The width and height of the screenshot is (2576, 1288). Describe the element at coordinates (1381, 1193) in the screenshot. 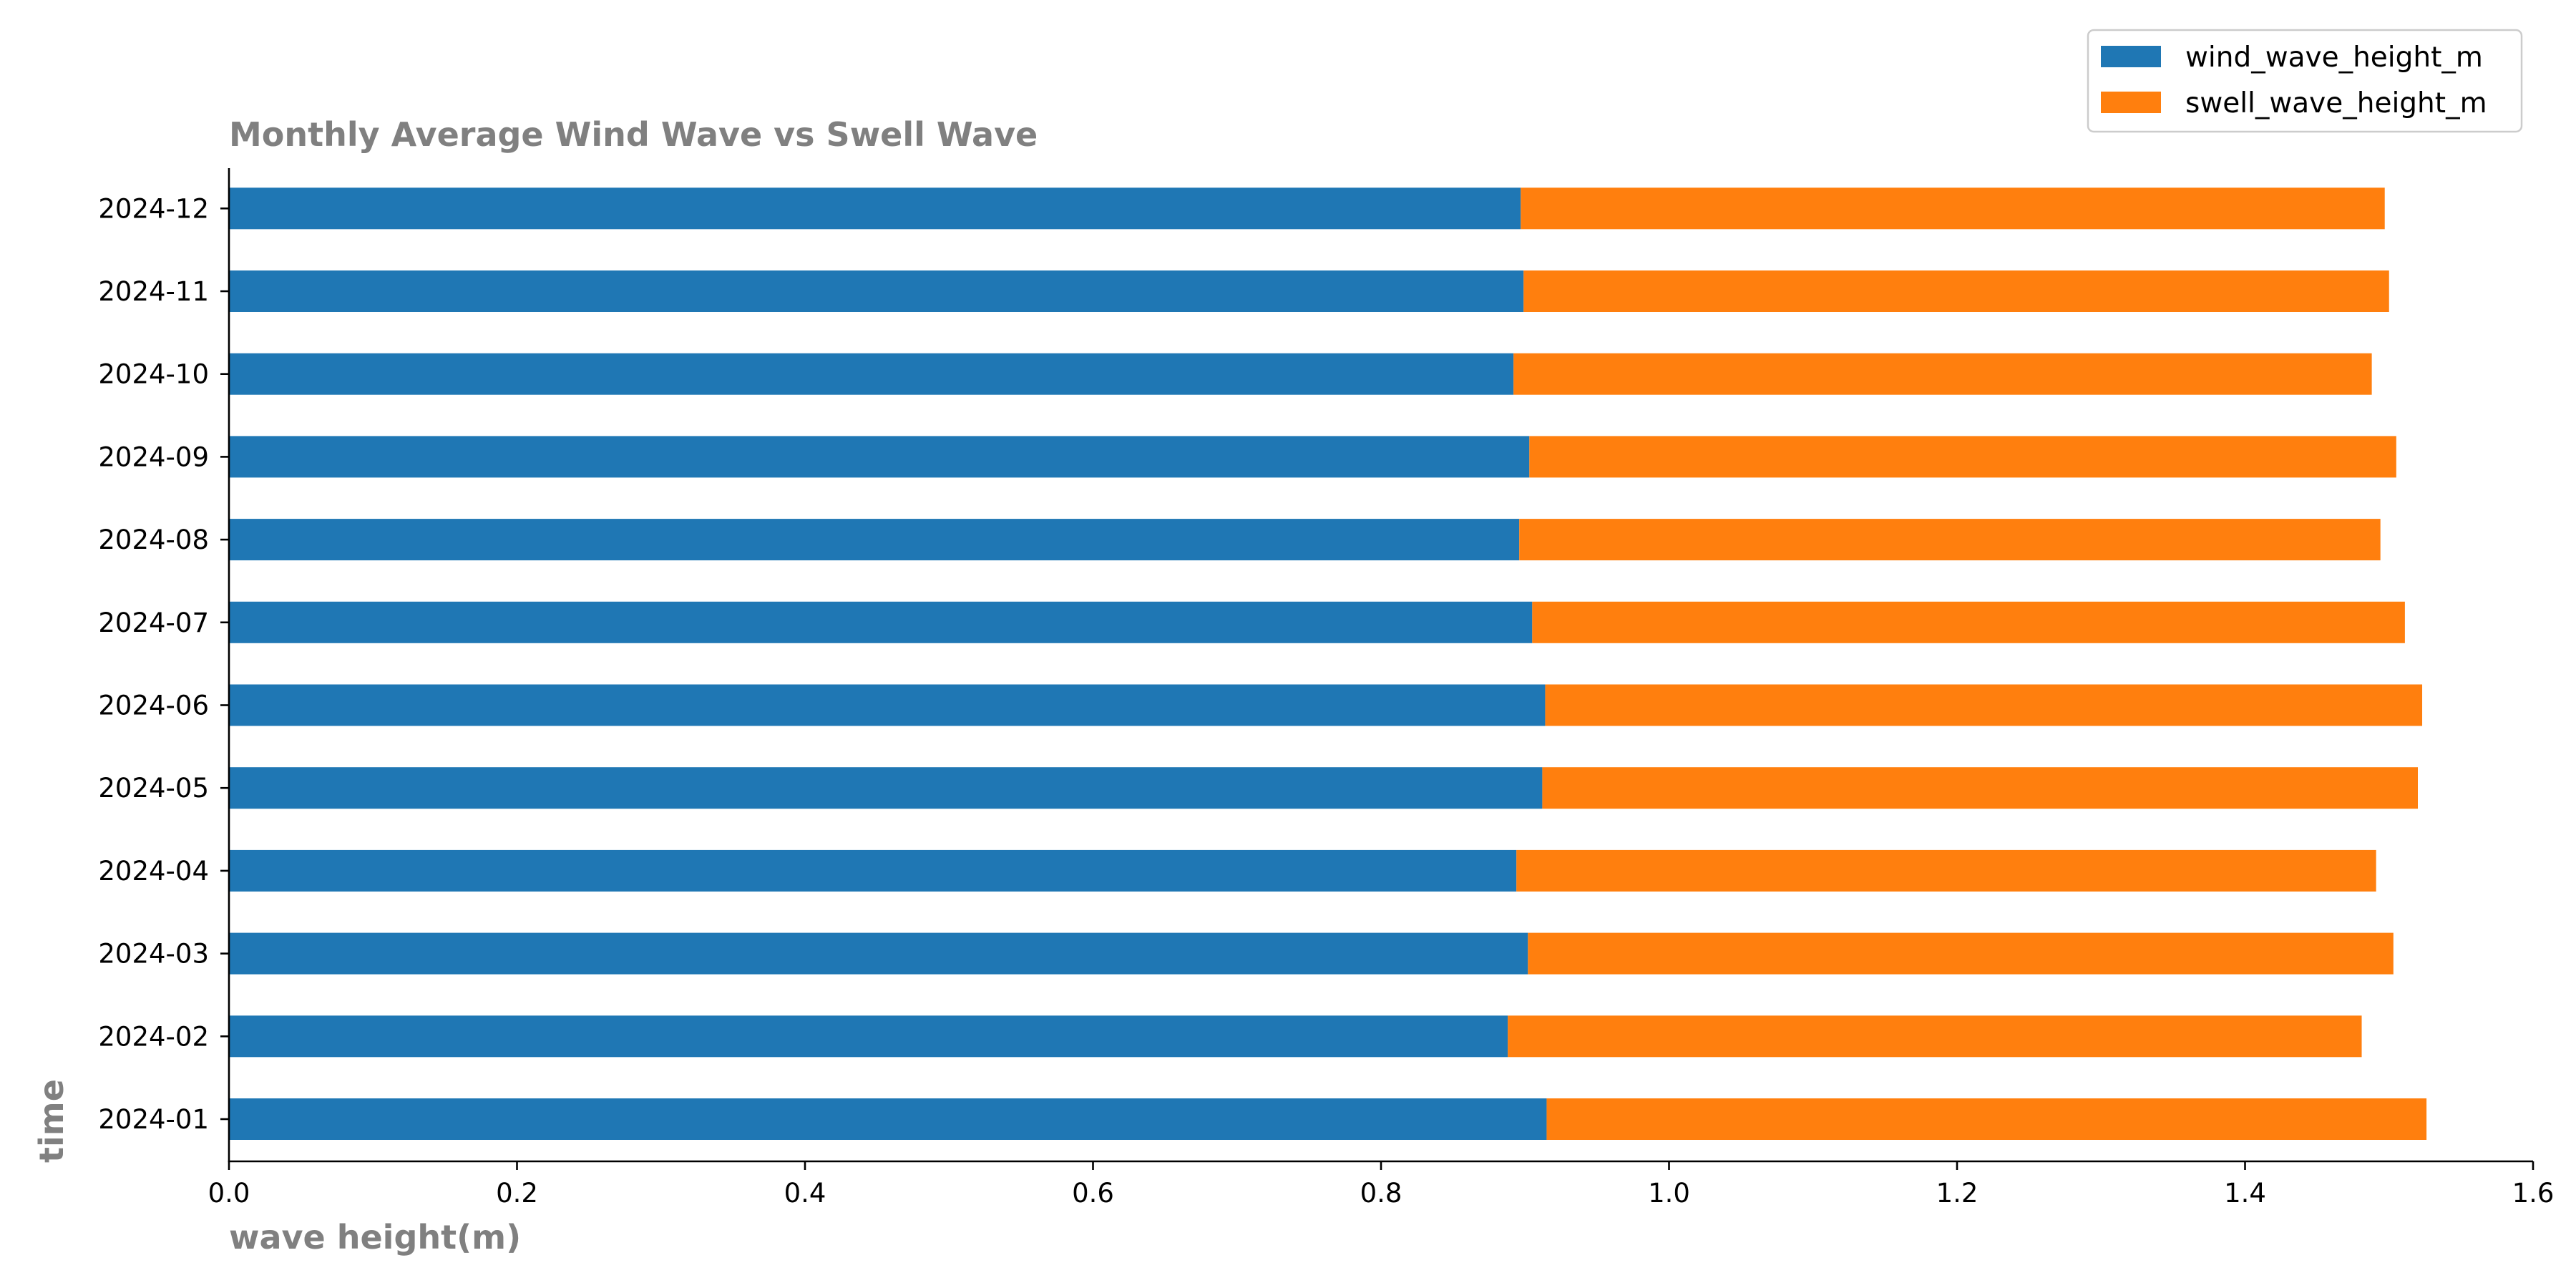

I see `x-tick-label: 0.8` at that location.